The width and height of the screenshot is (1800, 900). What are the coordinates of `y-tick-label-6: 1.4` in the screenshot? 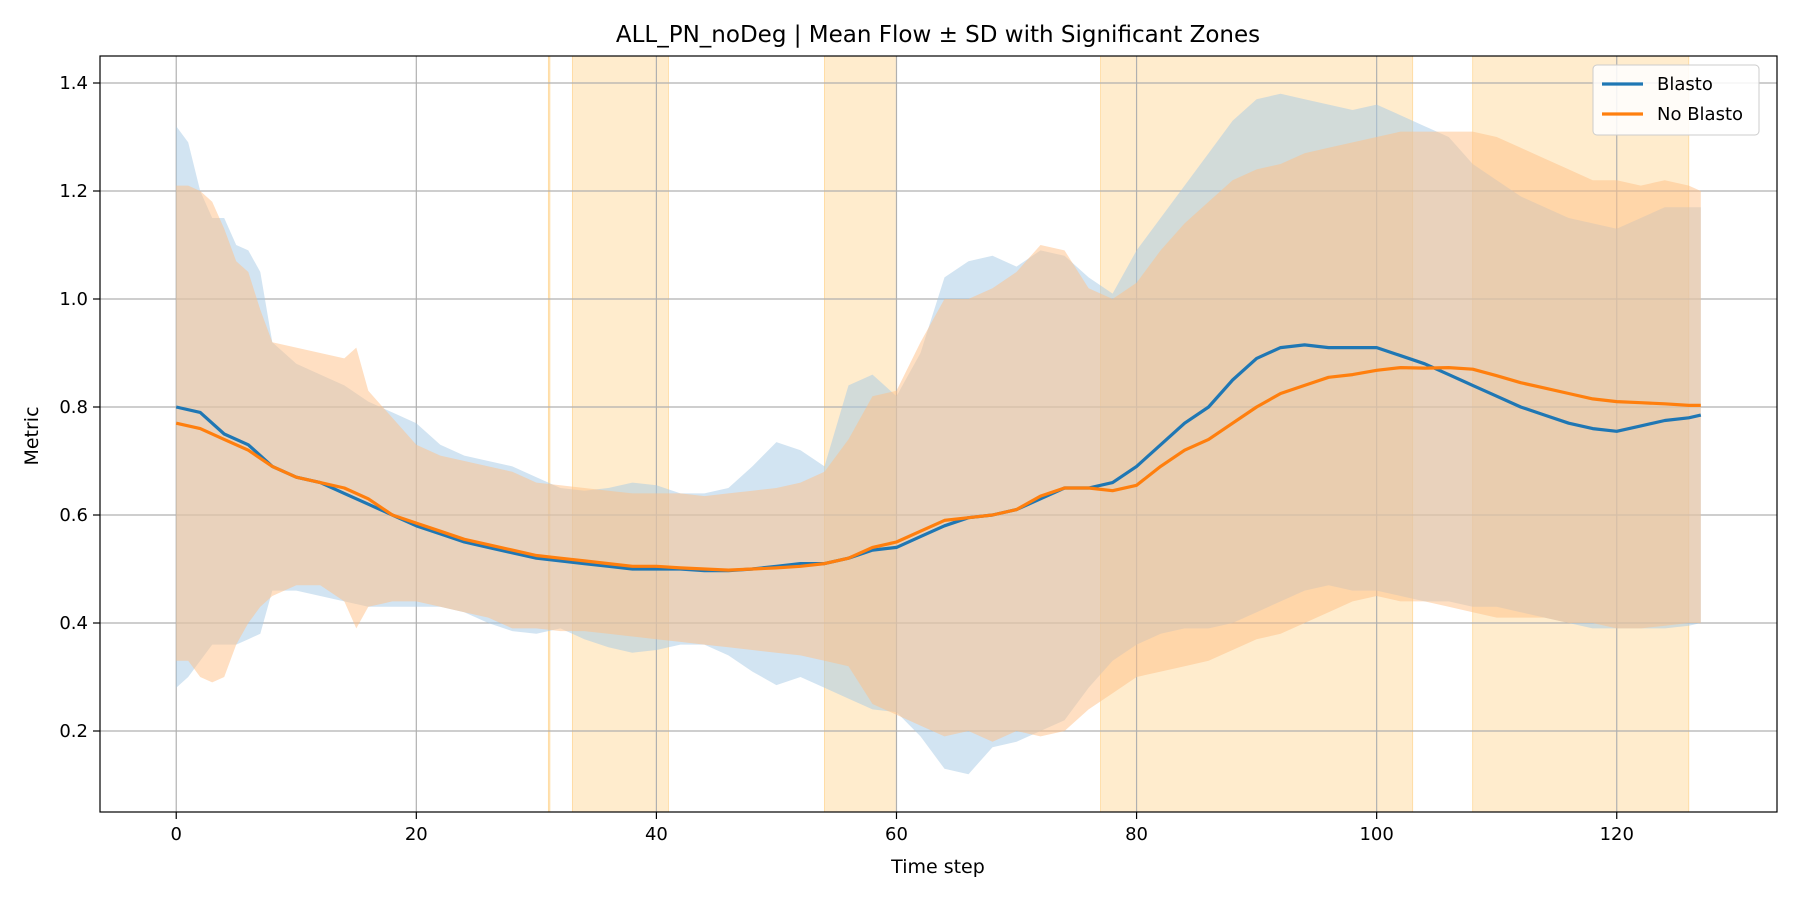 It's located at (73, 83).